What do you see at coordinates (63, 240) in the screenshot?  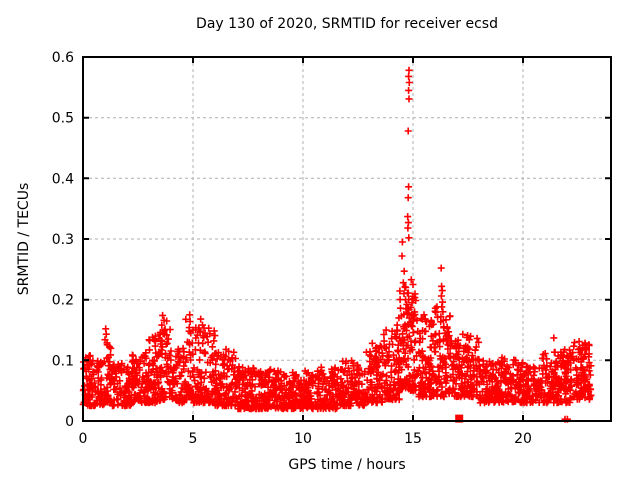 I see `svg-text: 0.3` at bounding box center [63, 240].